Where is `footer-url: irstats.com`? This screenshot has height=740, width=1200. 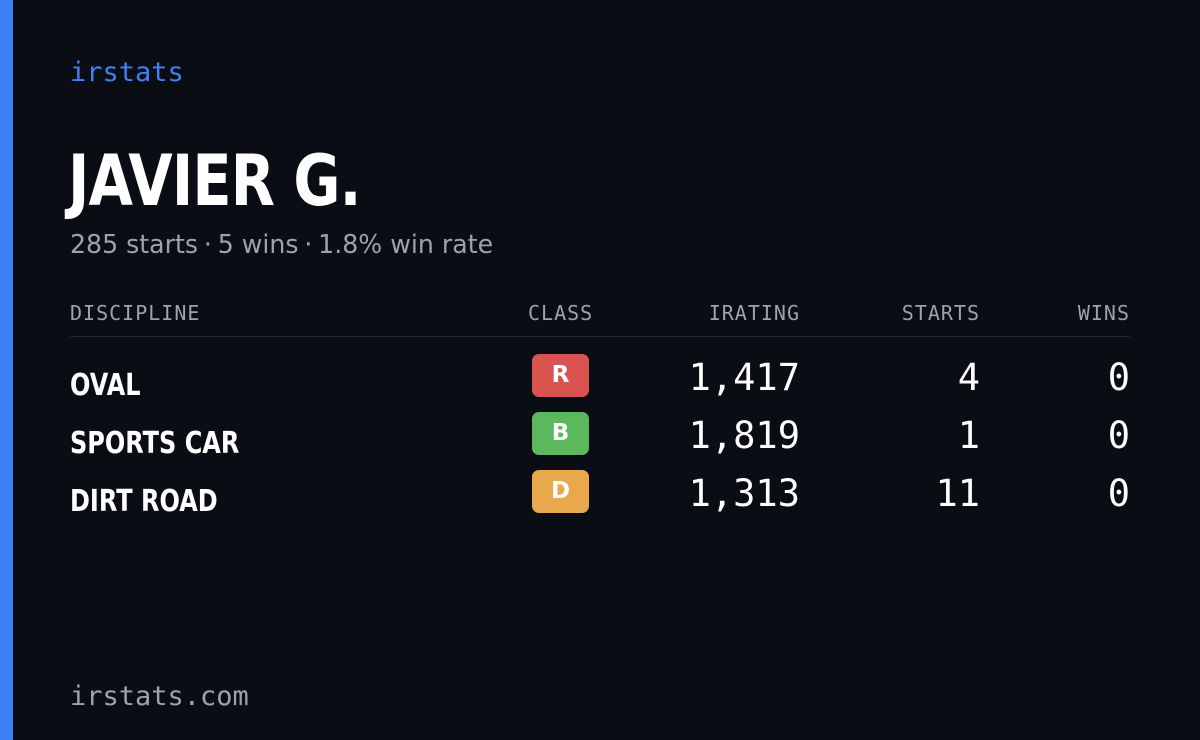 footer-url: irstats.com is located at coordinates (159, 696).